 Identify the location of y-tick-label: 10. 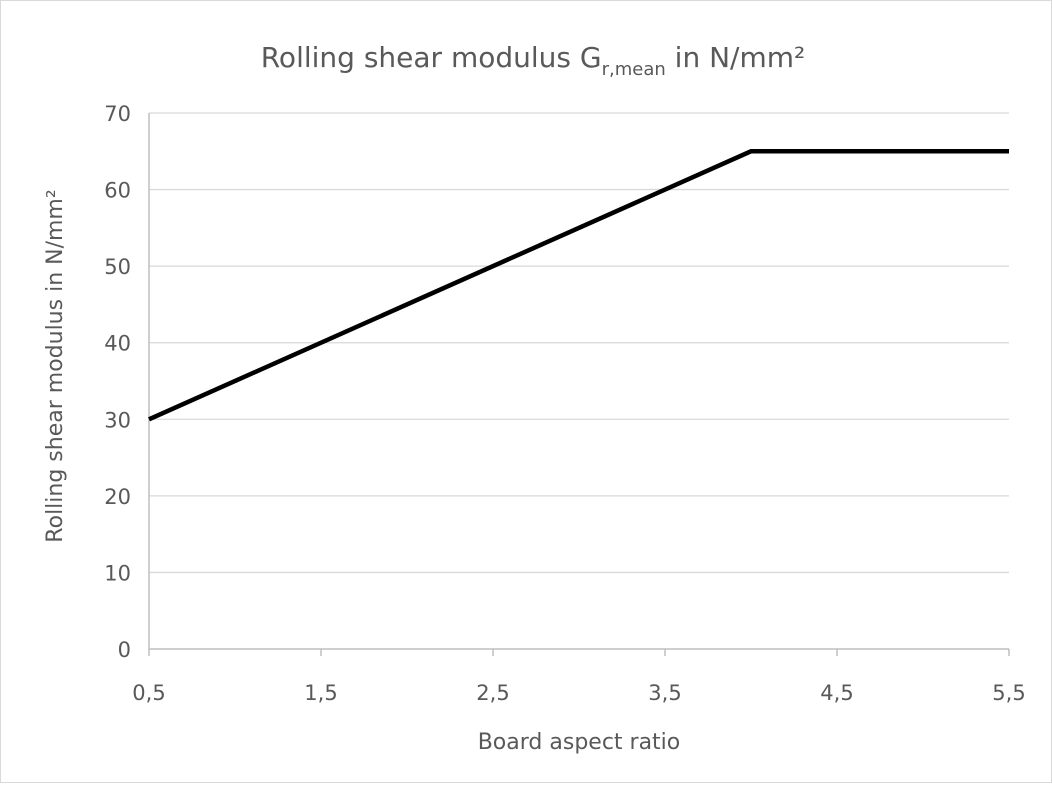
(117, 573).